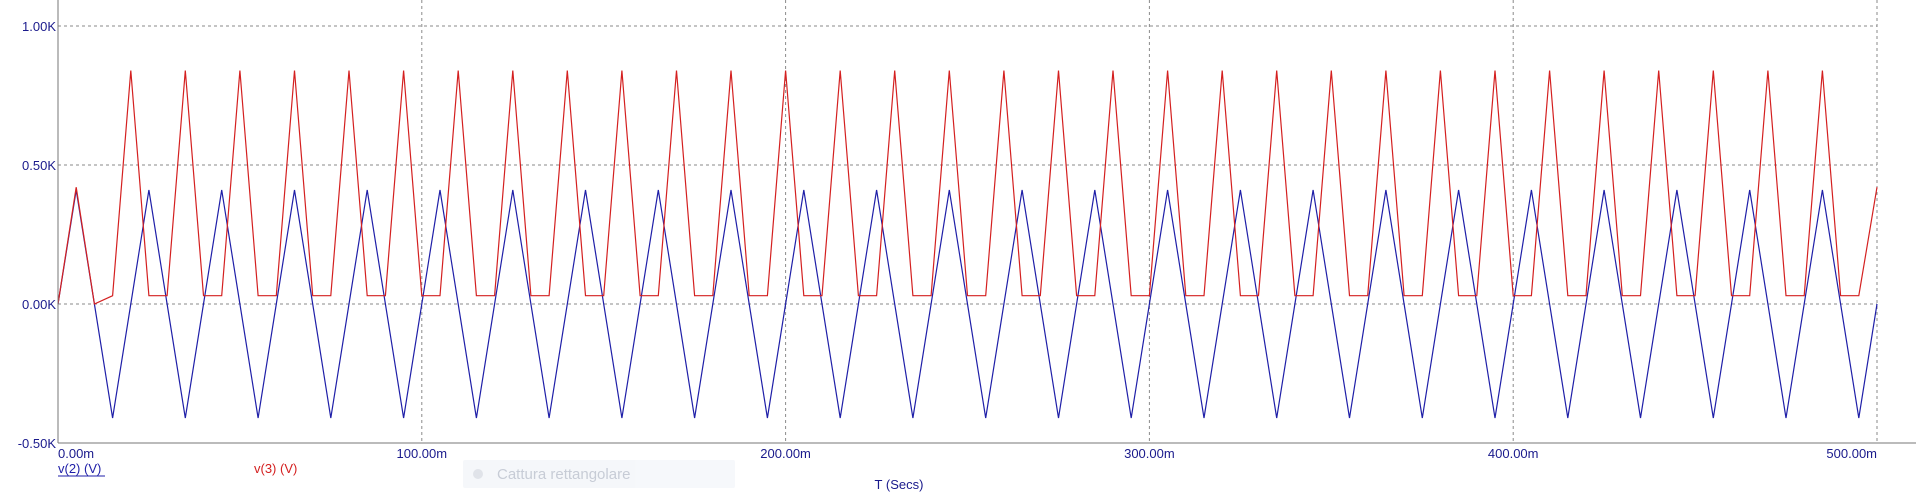 Image resolution: width=1916 pixels, height=492 pixels. Describe the element at coordinates (177, 469) in the screenshot. I see `legend: v(2) (V) v(3) (V)` at that location.